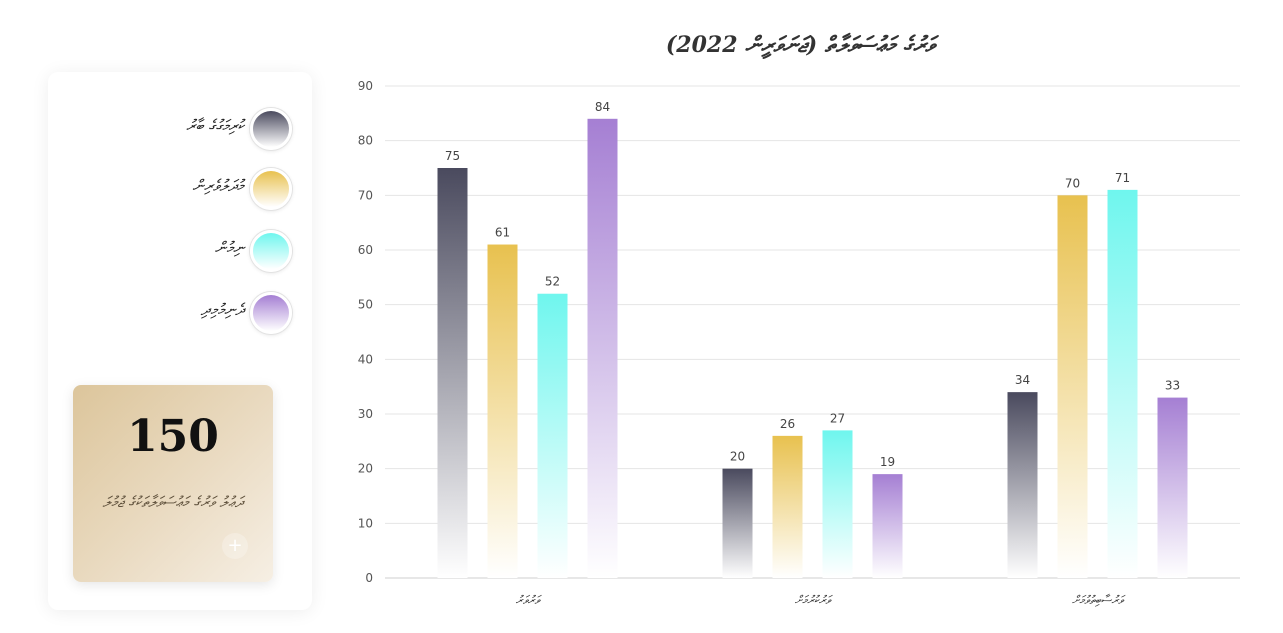  Describe the element at coordinates (229, 247) in the screenshot. I see `legend-label: ނިމުން` at that location.